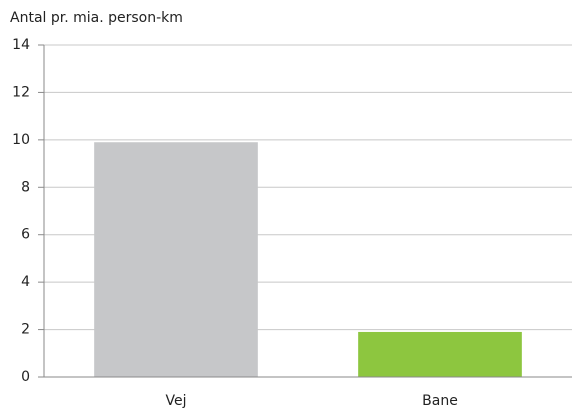 The height and width of the screenshot is (412, 572). What do you see at coordinates (25, 235) in the screenshot?
I see `y-tick-label: 6` at bounding box center [25, 235].